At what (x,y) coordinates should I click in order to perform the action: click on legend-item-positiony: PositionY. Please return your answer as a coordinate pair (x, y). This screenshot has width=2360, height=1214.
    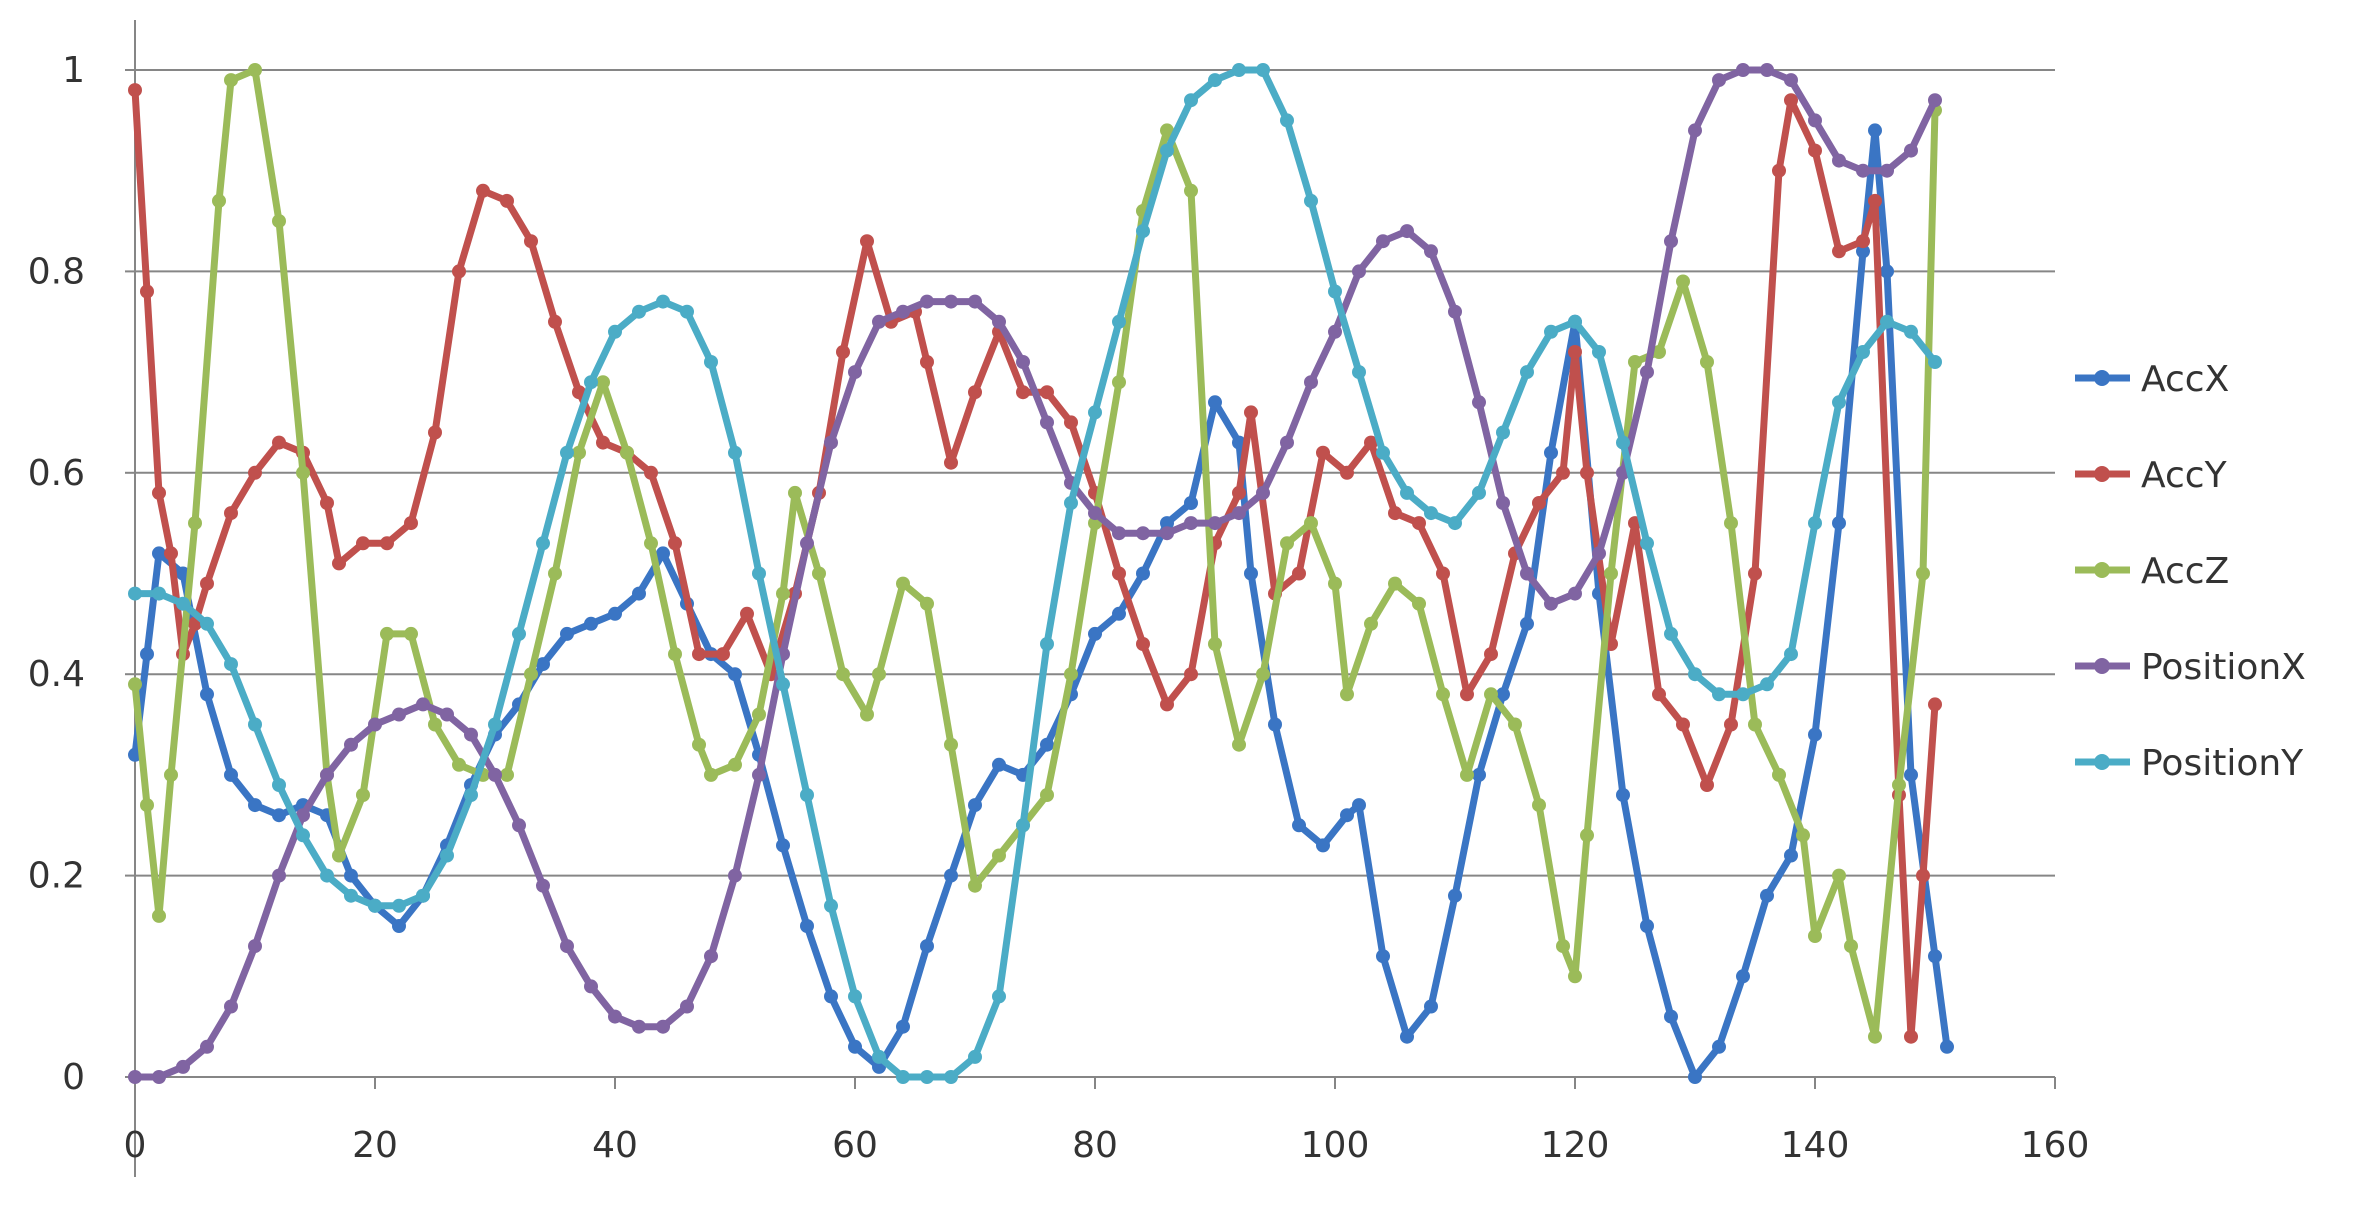
    Looking at the image, I should click on (2189, 763).